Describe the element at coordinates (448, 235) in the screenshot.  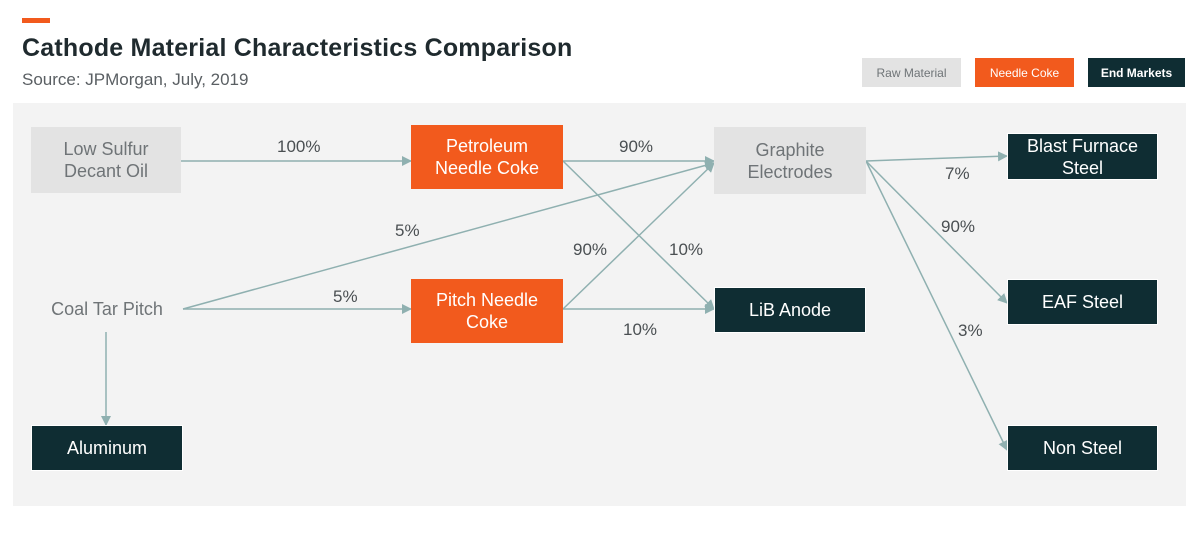
I see `edge-coal-to-graphite` at that location.